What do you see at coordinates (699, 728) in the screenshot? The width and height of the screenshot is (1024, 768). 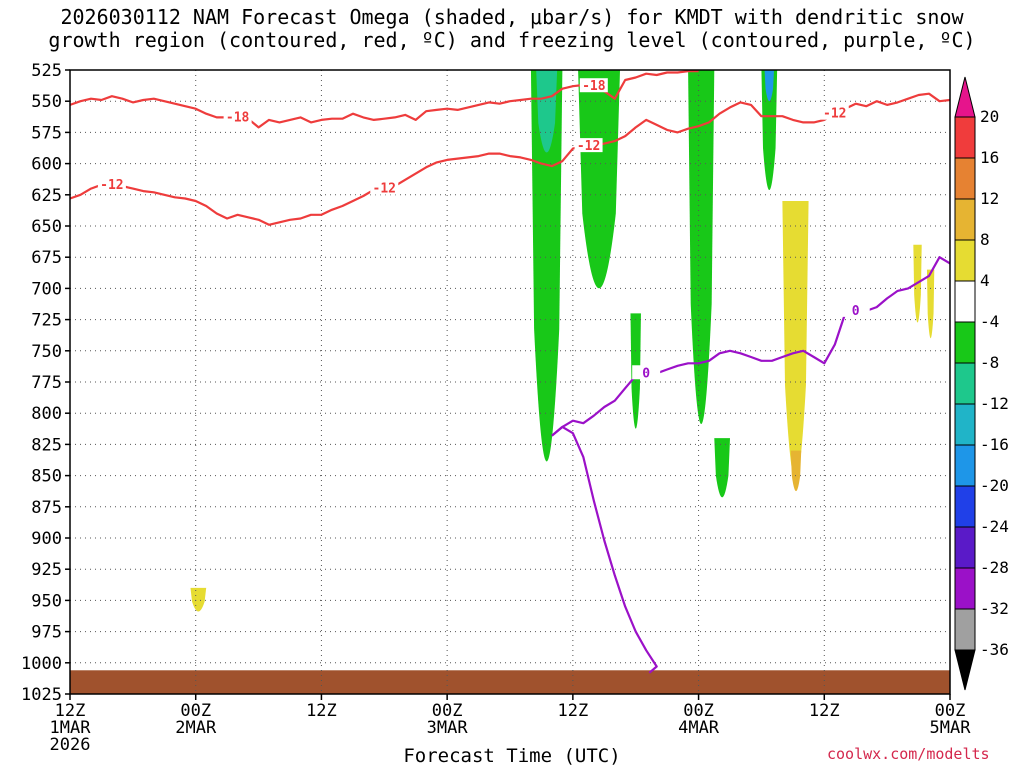 I see `x-tick-date: 4MAR` at bounding box center [699, 728].